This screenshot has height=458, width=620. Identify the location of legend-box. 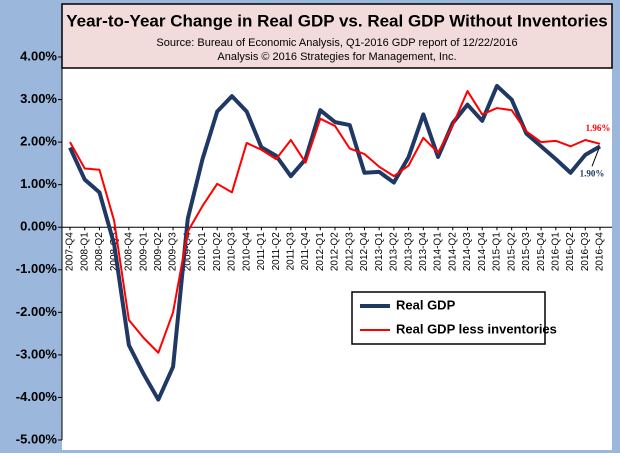
(448, 318).